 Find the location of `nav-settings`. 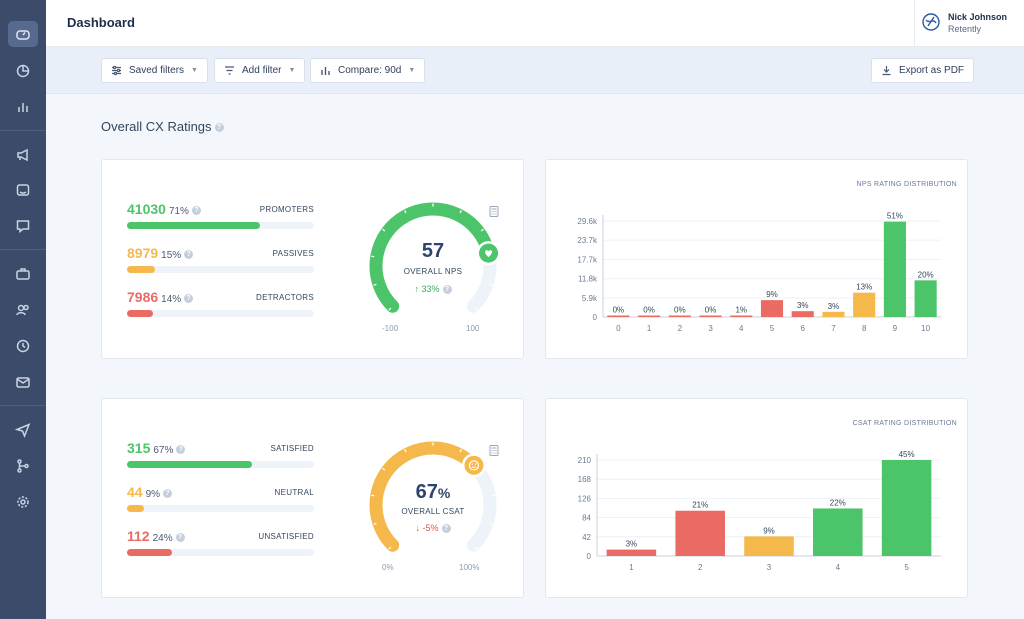

nav-settings is located at coordinates (23, 502).